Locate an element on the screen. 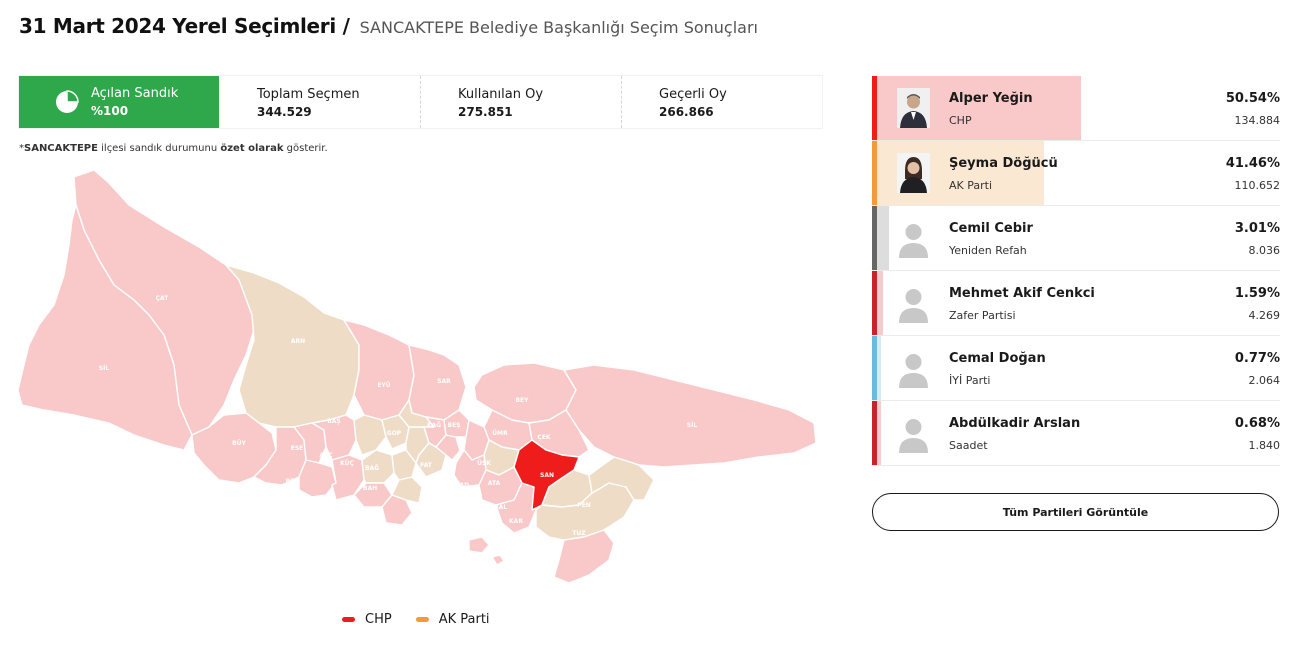  label-avcilar: AVC is located at coordinates (326, 455).